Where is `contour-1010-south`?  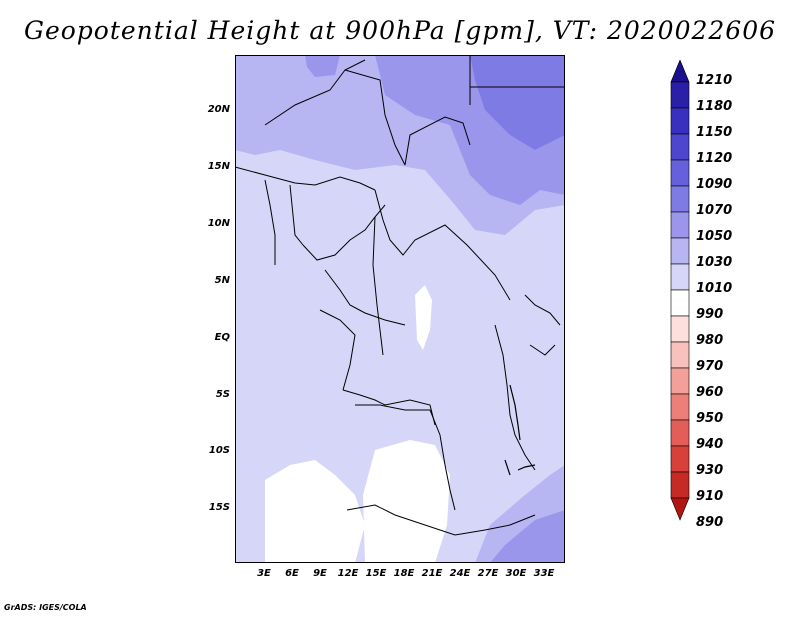
contour-1010-south is located at coordinates (406, 501).